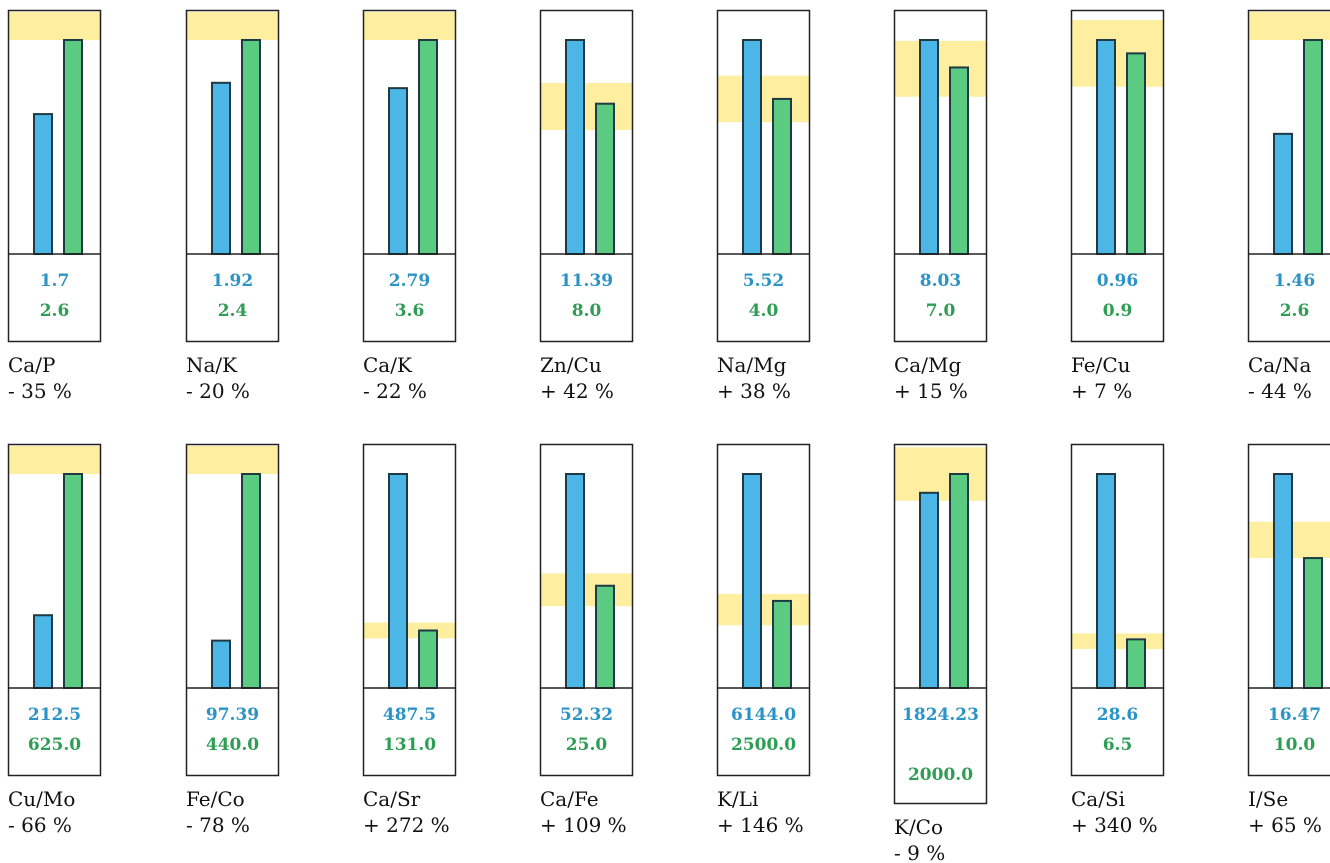 The width and height of the screenshot is (1330, 863). Describe the element at coordinates (927, 365) in the screenshot. I see `ratio-label: Ca/Mg` at that location.